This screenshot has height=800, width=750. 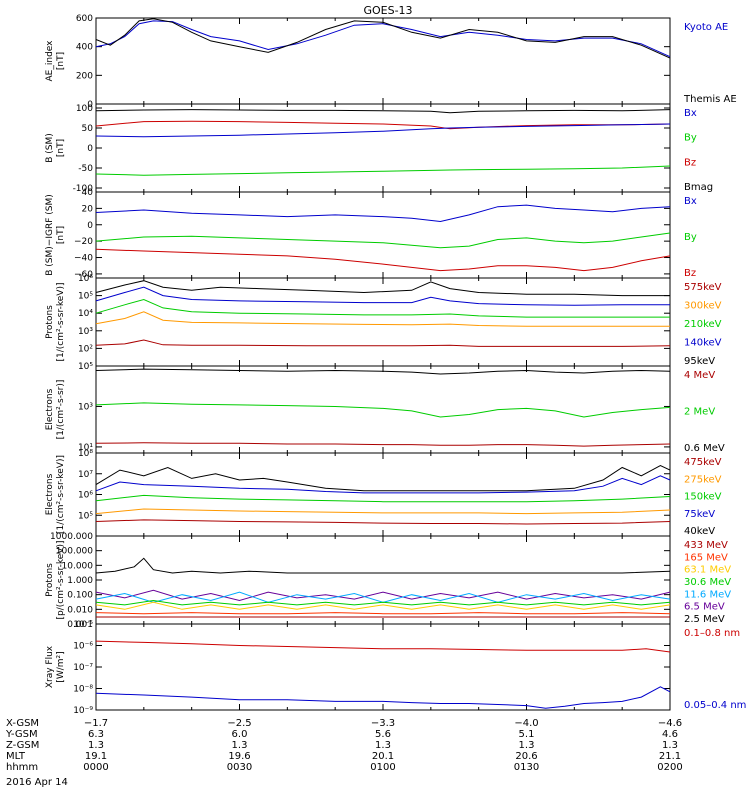 I want to click on legend-entry: Bmag, so click(x=698, y=187).